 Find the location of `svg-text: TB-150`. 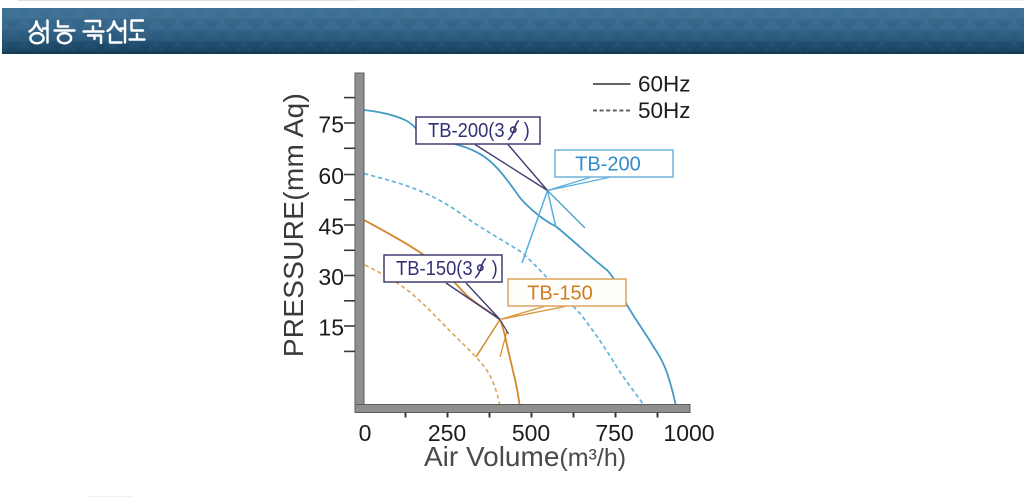

svg-text: TB-150 is located at coordinates (560, 294).